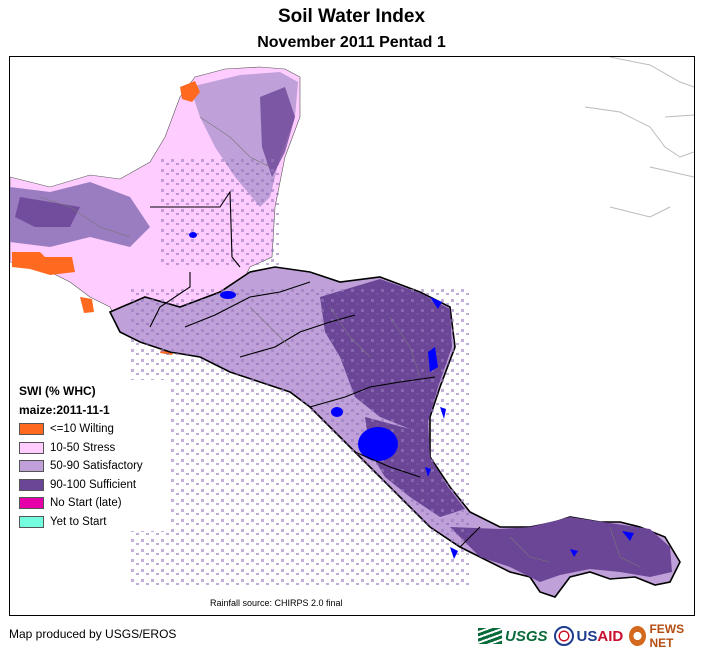 The height and width of the screenshot is (662, 703). Describe the element at coordinates (666, 636) in the screenshot. I see `fews-net-logo: FEWS NET` at that location.